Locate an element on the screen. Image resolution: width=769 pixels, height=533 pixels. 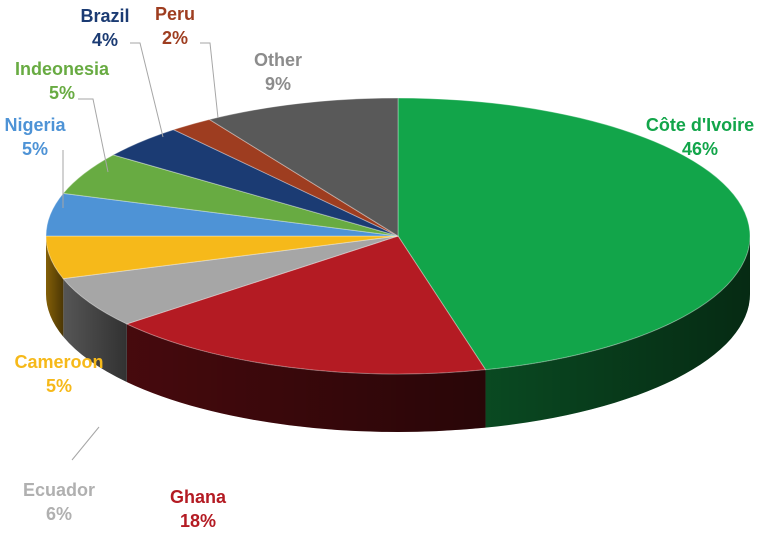
label-value-cameroon: 5% is located at coordinates (59, 386).